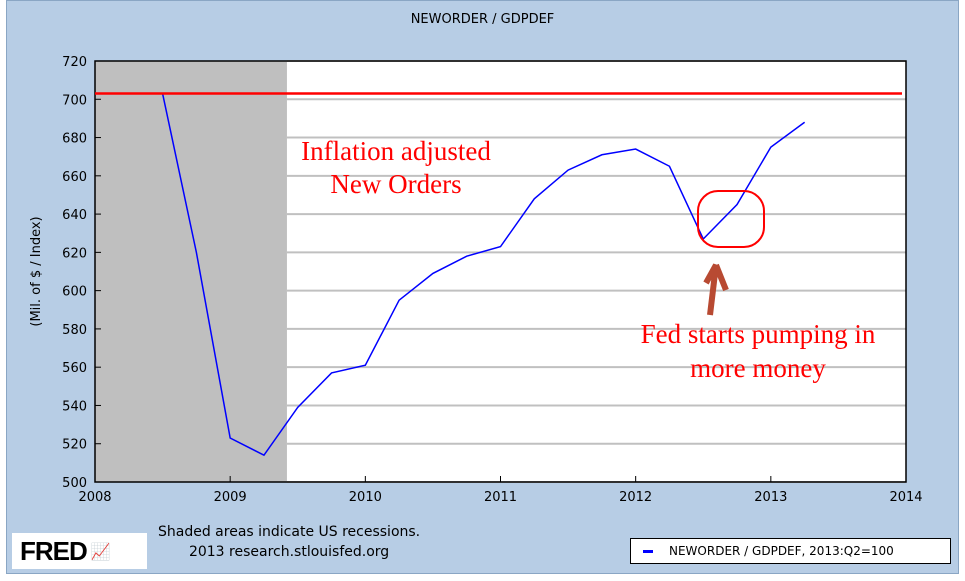 This screenshot has height=581, width=965. I want to click on legend: NEWORDER / GDPDEF, 2013:Q2=100, so click(790, 551).